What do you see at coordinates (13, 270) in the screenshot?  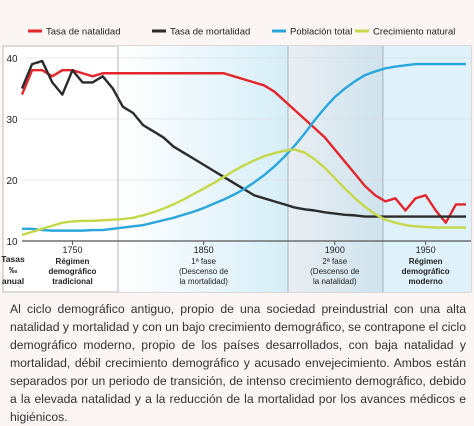 I see `y-axis-title: ‰` at bounding box center [13, 270].